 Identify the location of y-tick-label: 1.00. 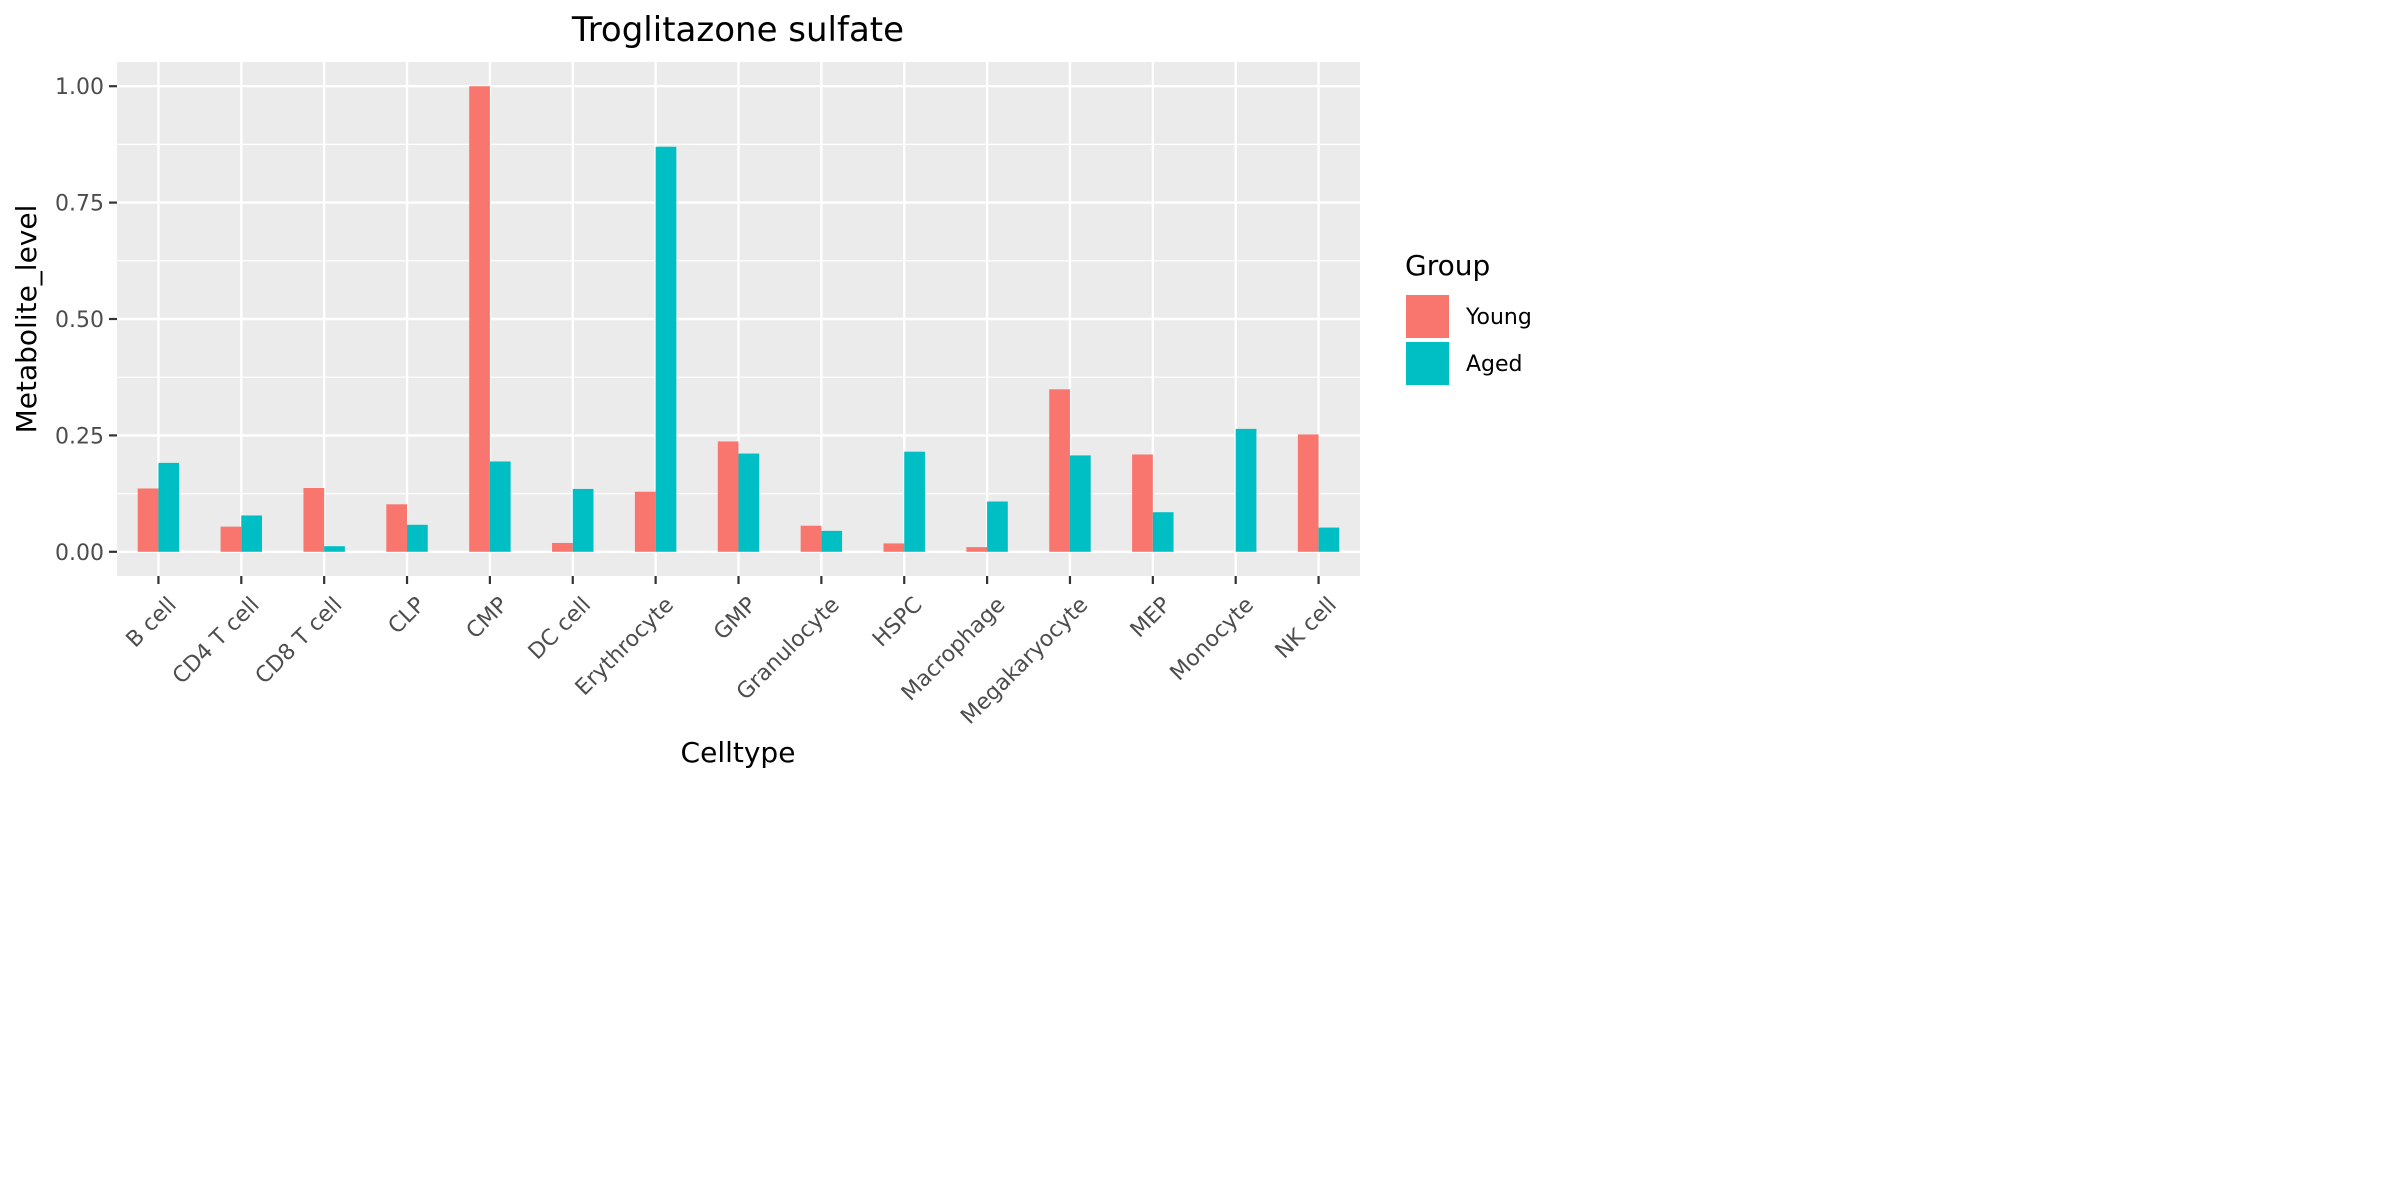
(79, 87).